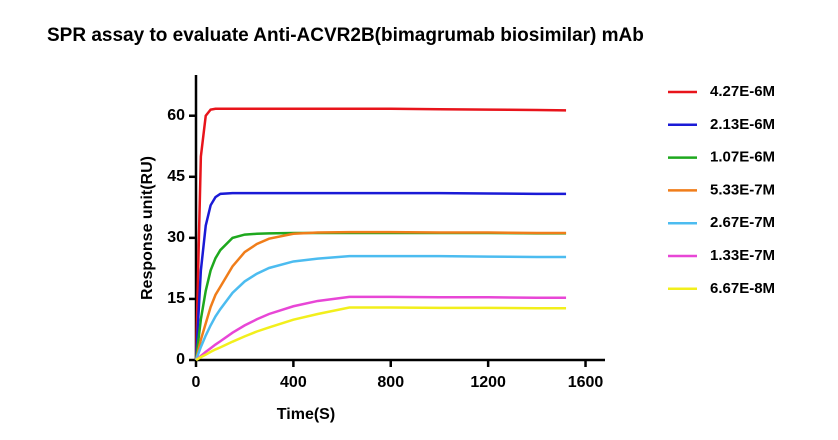 The width and height of the screenshot is (838, 440). What do you see at coordinates (742, 288) in the screenshot?
I see `legend-label: 6.67E-8M` at bounding box center [742, 288].